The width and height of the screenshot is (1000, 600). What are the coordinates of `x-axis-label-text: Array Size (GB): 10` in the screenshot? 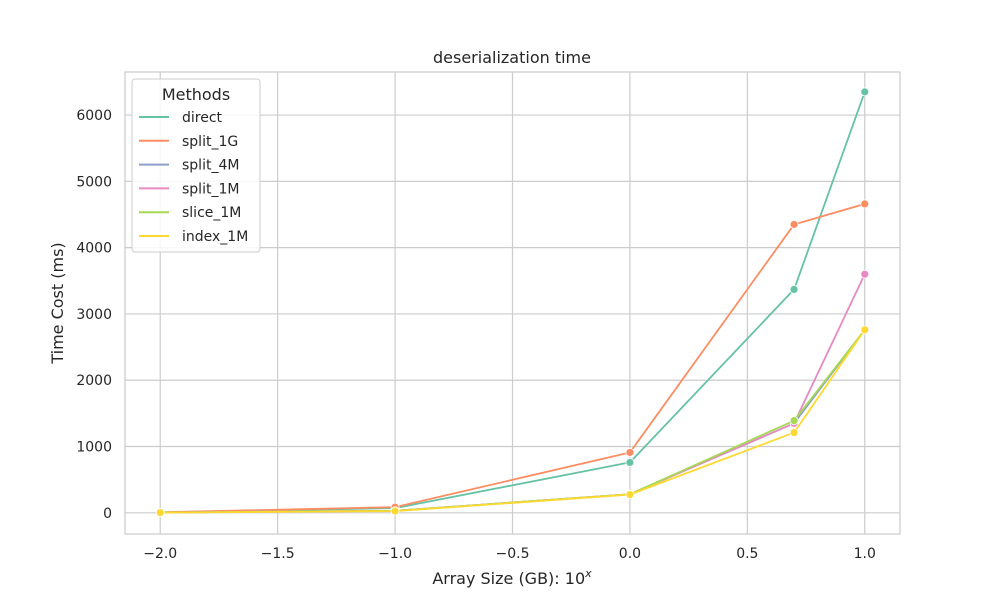 It's located at (508, 578).